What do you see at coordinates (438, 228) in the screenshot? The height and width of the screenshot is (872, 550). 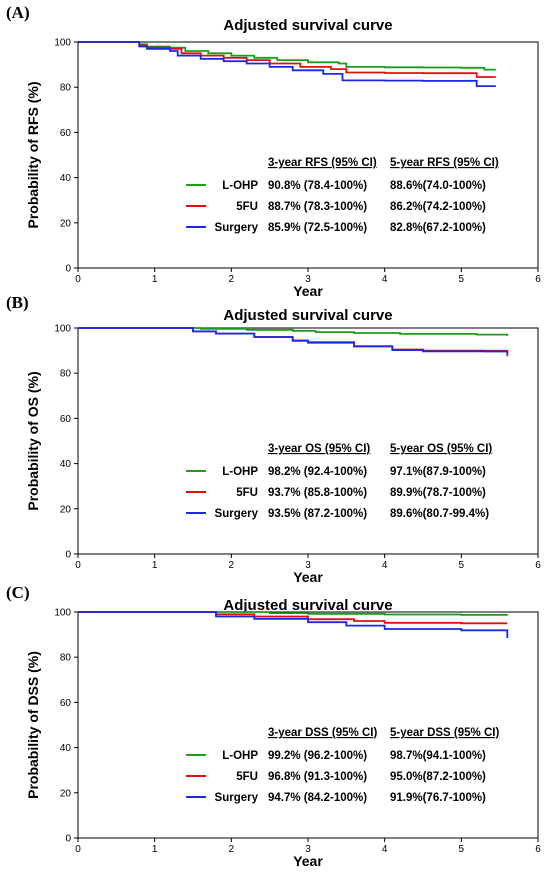 I see `table-cell-5yr: 82.8%(67.2-100%)` at bounding box center [438, 228].